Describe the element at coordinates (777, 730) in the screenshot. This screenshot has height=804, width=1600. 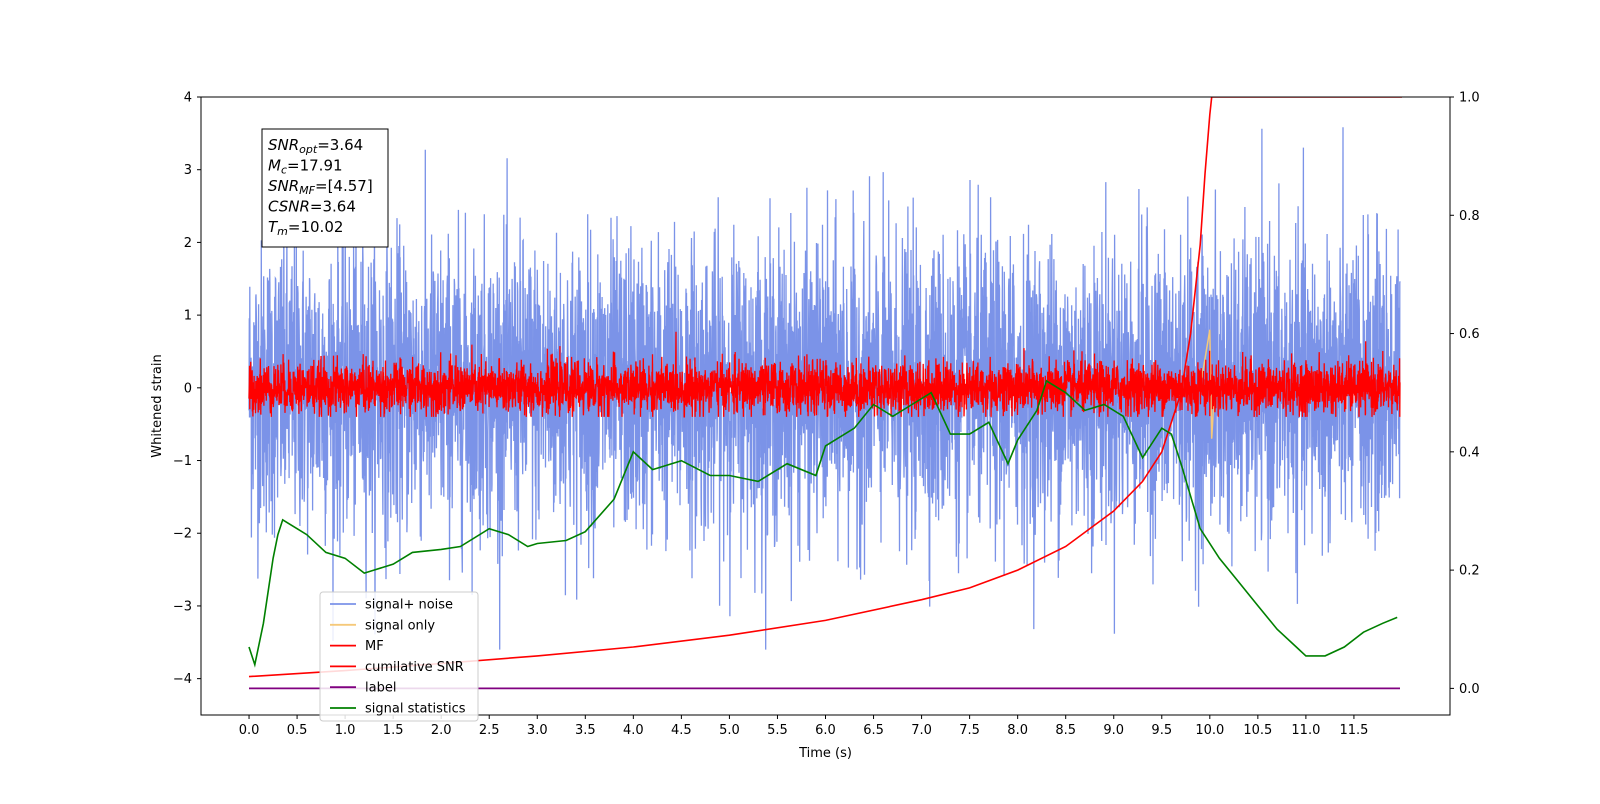
I see `x-tick-label: 5.5` at that location.